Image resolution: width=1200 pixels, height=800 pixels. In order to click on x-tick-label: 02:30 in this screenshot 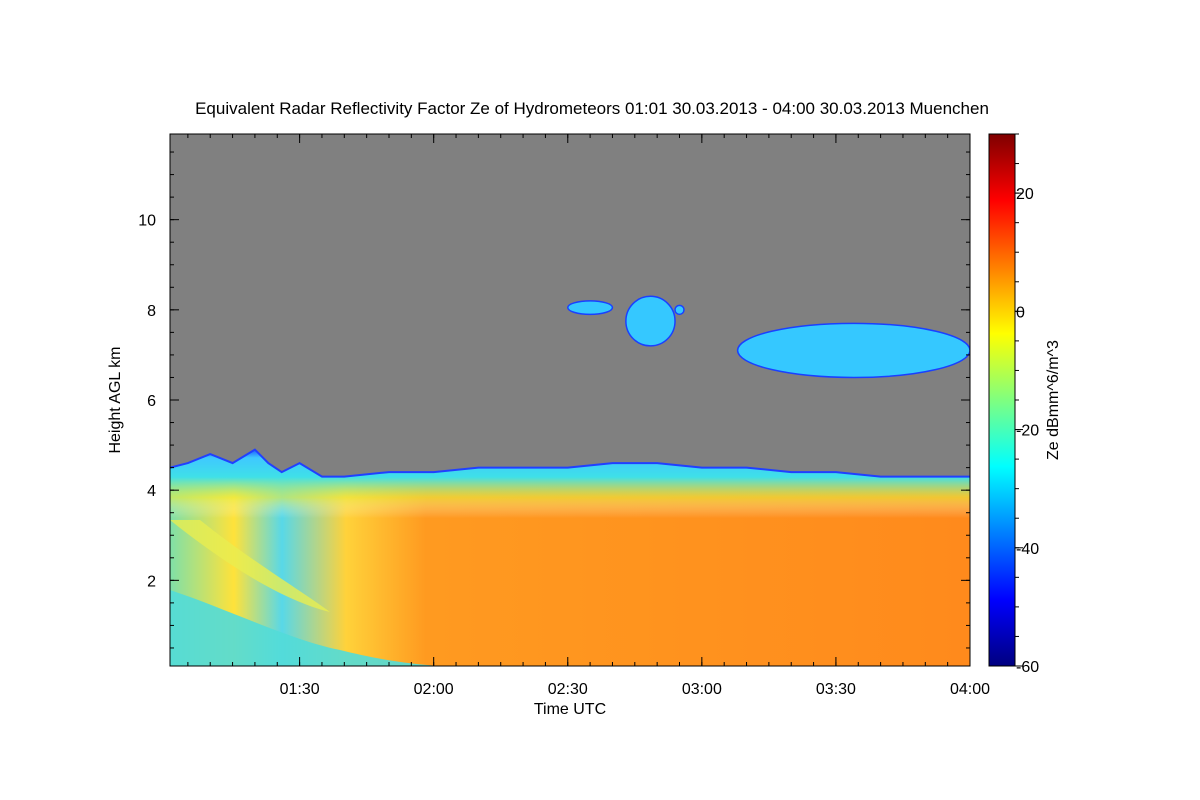, I will do `click(568, 689)`.